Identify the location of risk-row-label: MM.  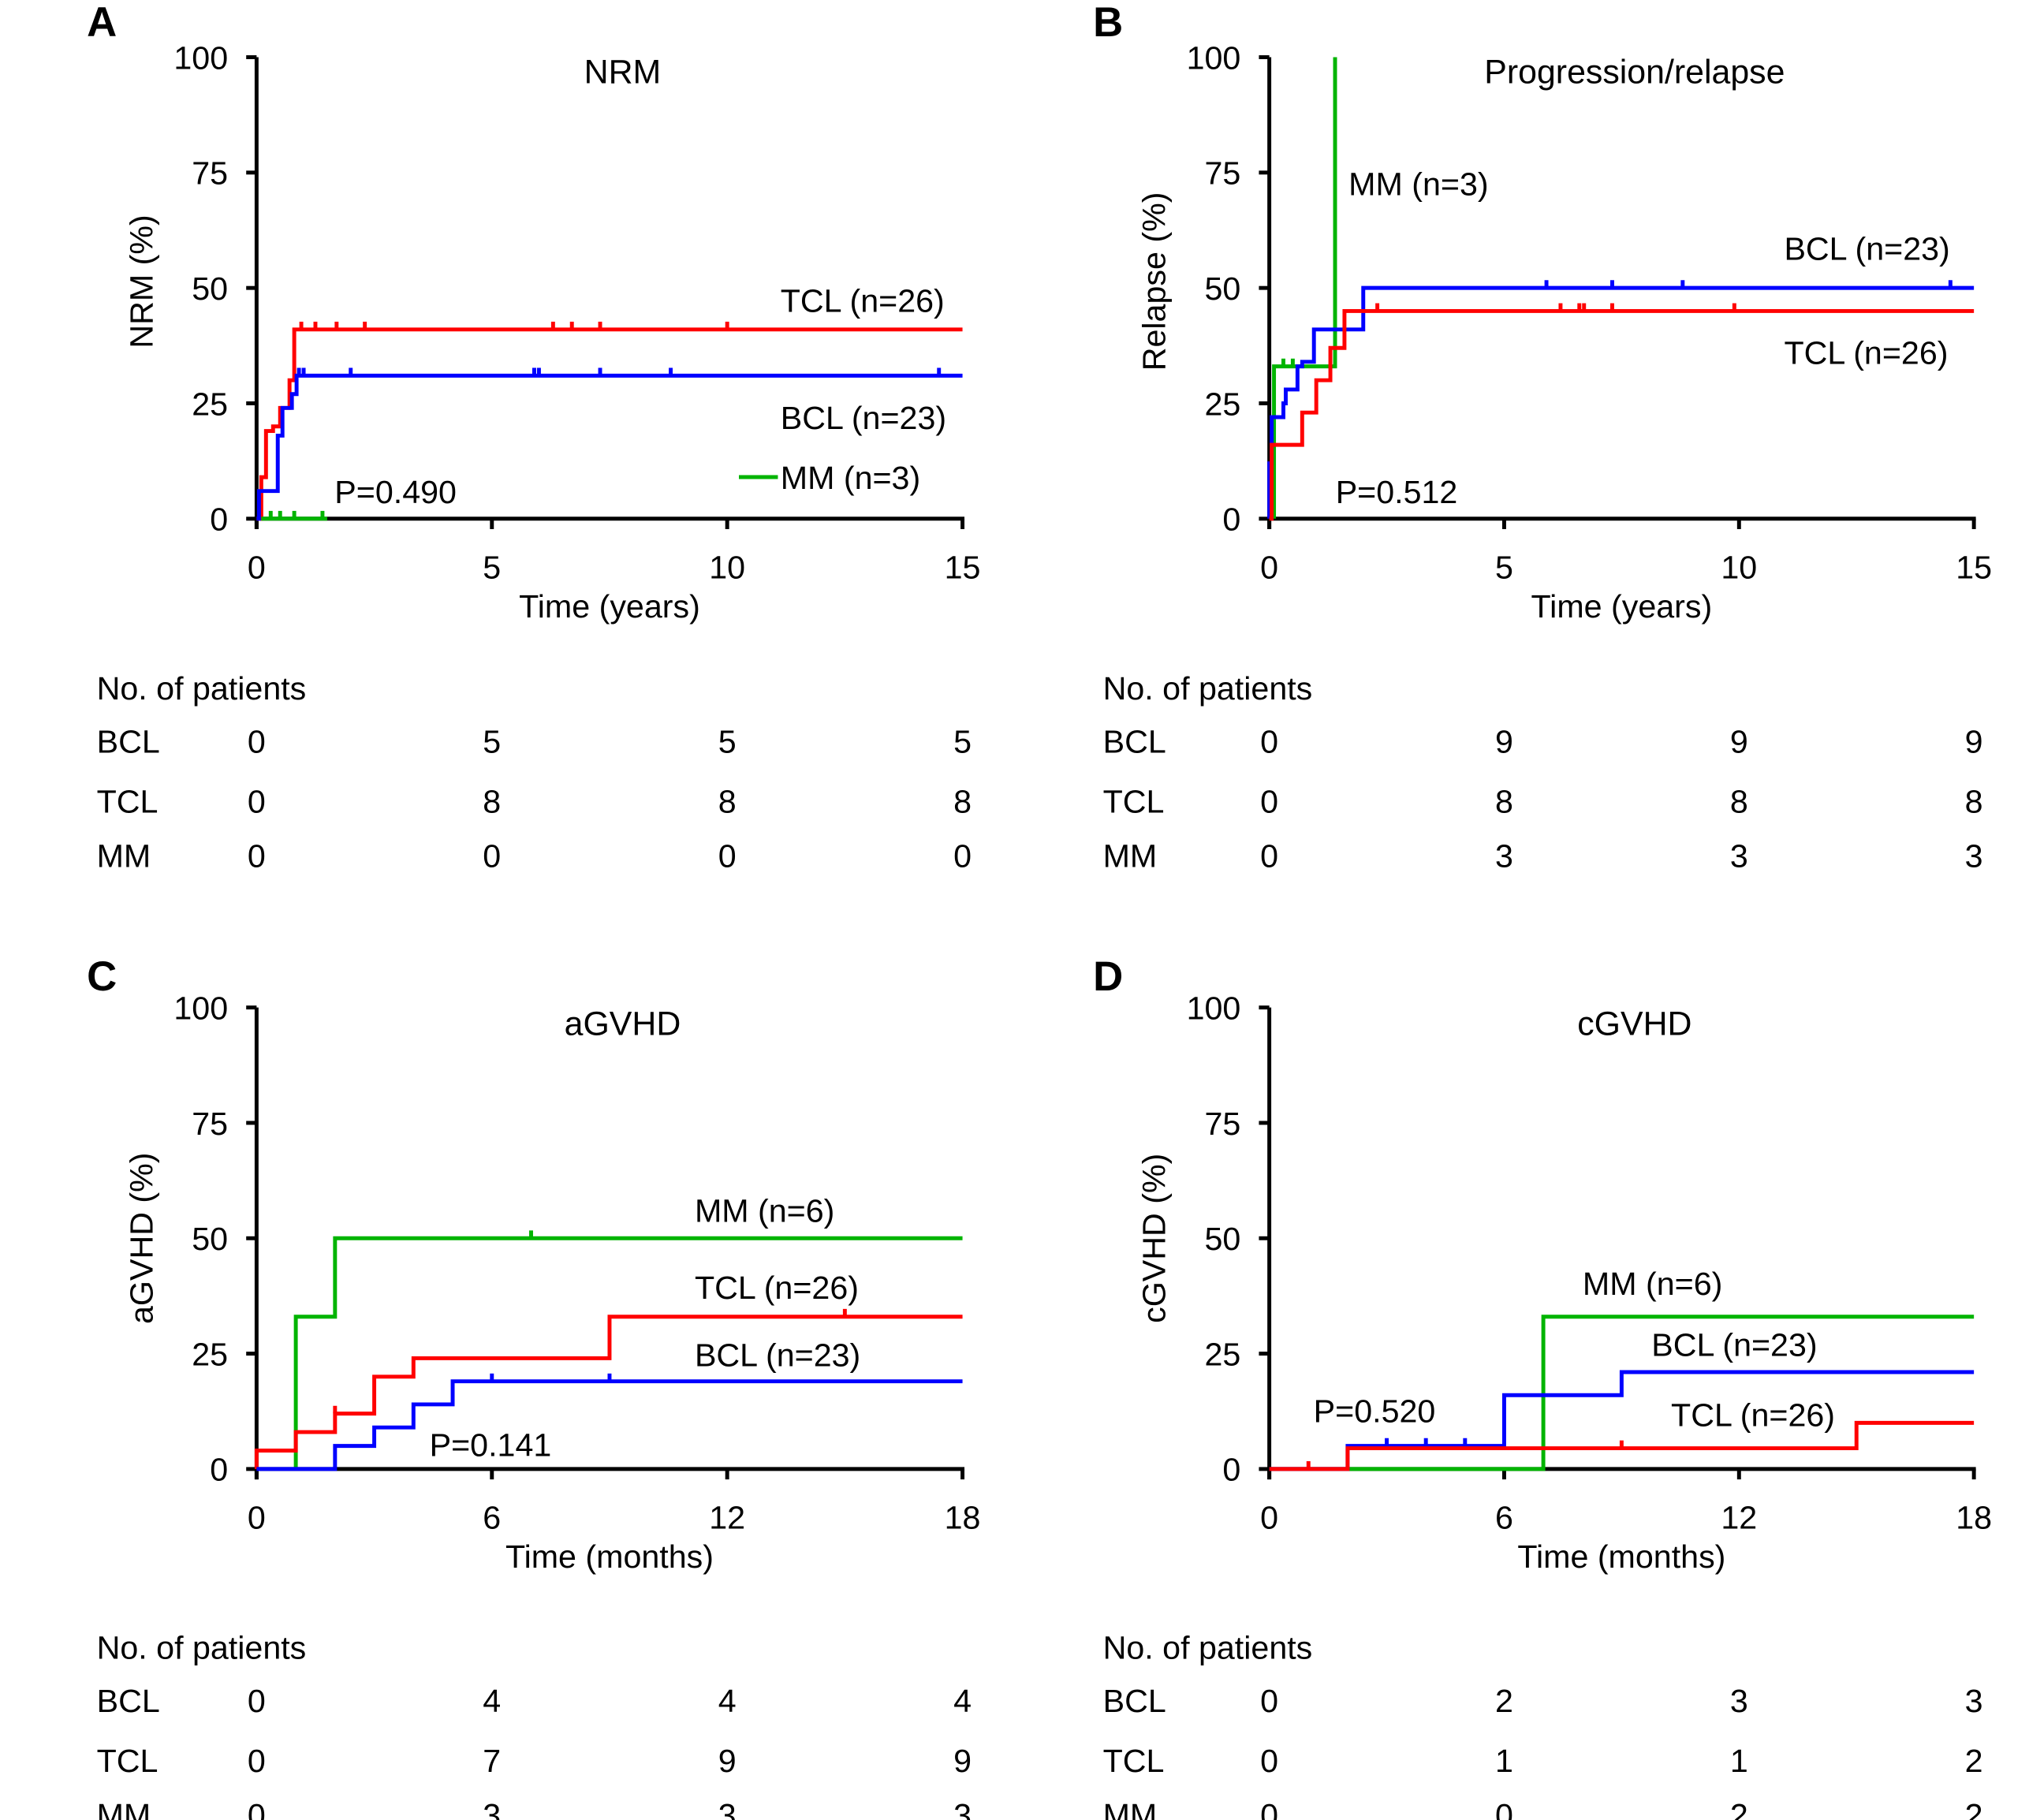
(124, 856).